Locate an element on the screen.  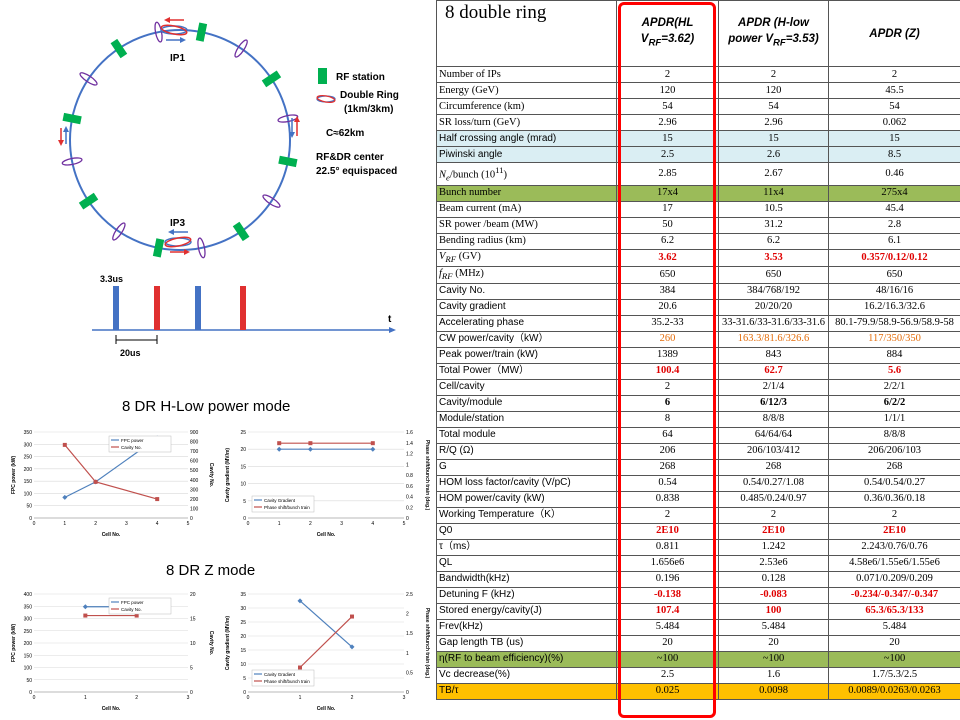
legend-double-ring-size: (1km/3km) is located at coordinates (368, 109).